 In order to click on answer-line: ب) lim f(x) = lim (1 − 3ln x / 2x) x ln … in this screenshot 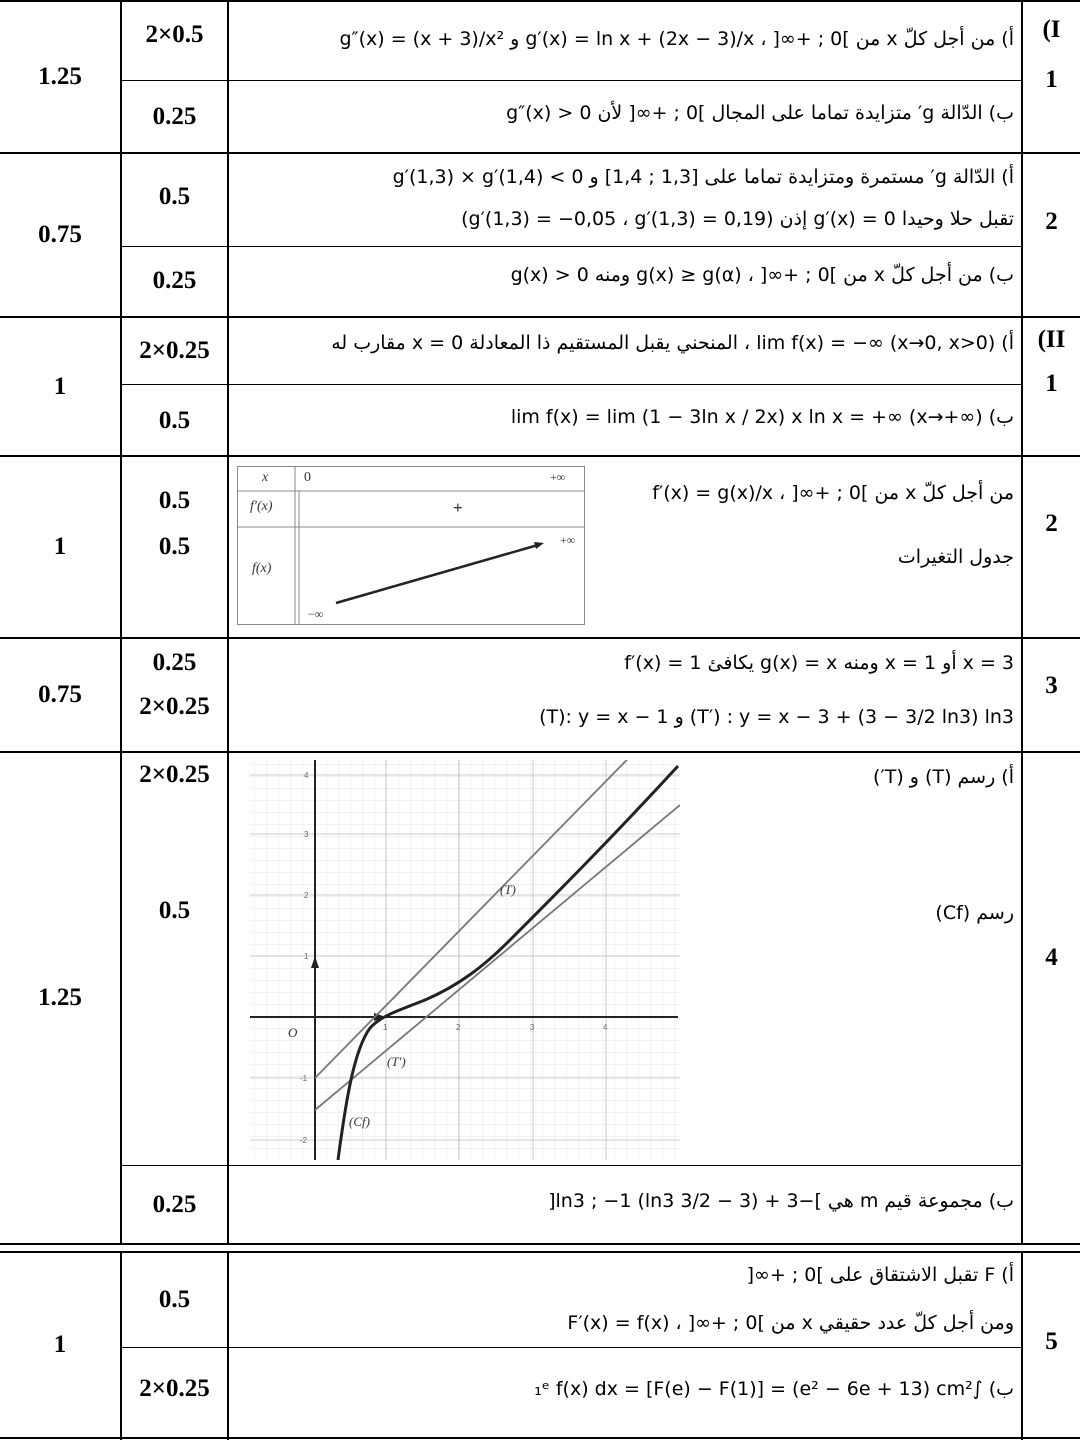, I will do `click(762, 417)`.